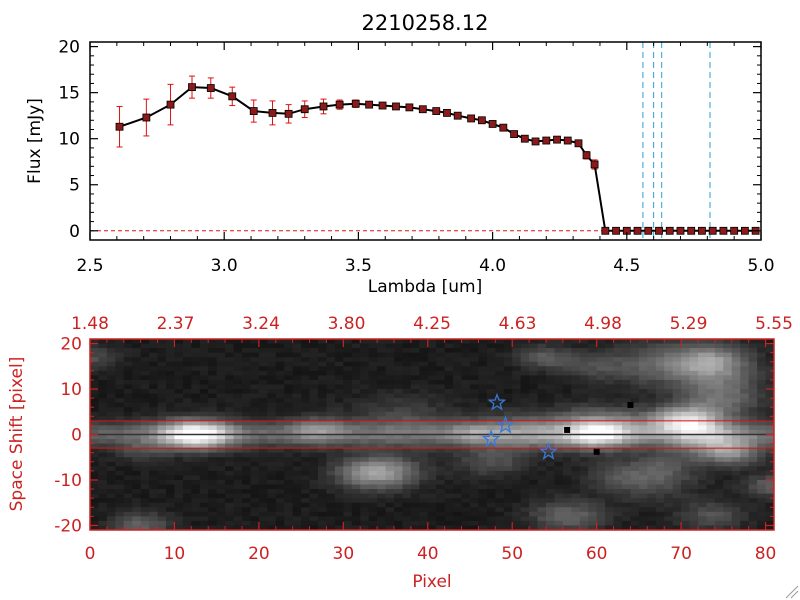 Image resolution: width=800 pixels, height=600 pixels. Describe the element at coordinates (792, 592) in the screenshot. I see `resize-grip-icon` at that location.